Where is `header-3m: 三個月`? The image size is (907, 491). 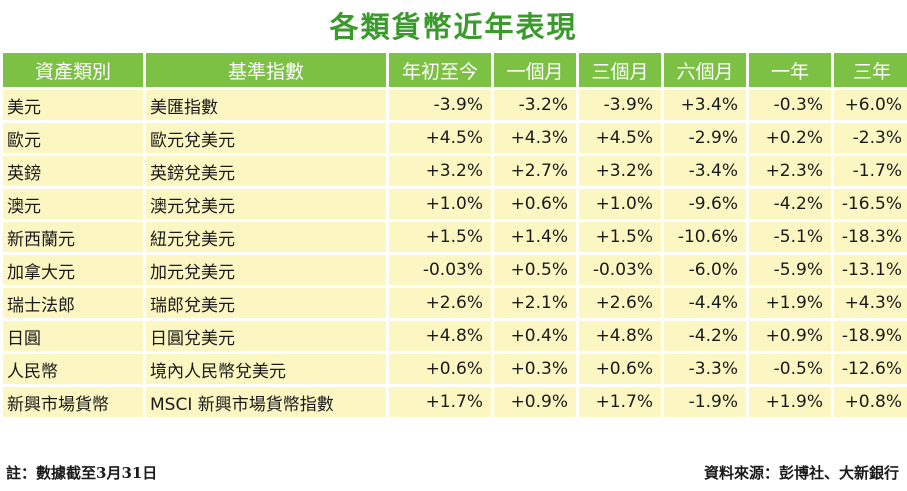 header-3m: 三個月 is located at coordinates (620, 70).